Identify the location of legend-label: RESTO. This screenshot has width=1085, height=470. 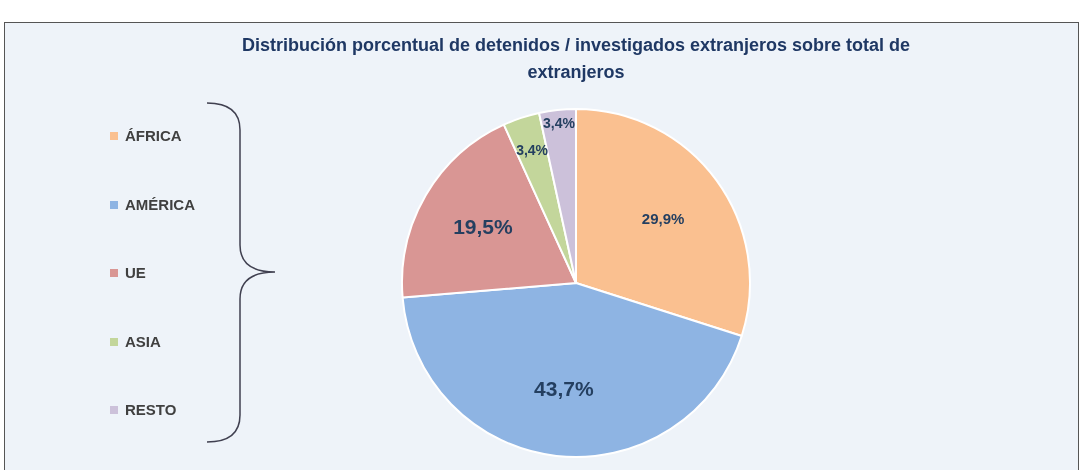
(150, 409).